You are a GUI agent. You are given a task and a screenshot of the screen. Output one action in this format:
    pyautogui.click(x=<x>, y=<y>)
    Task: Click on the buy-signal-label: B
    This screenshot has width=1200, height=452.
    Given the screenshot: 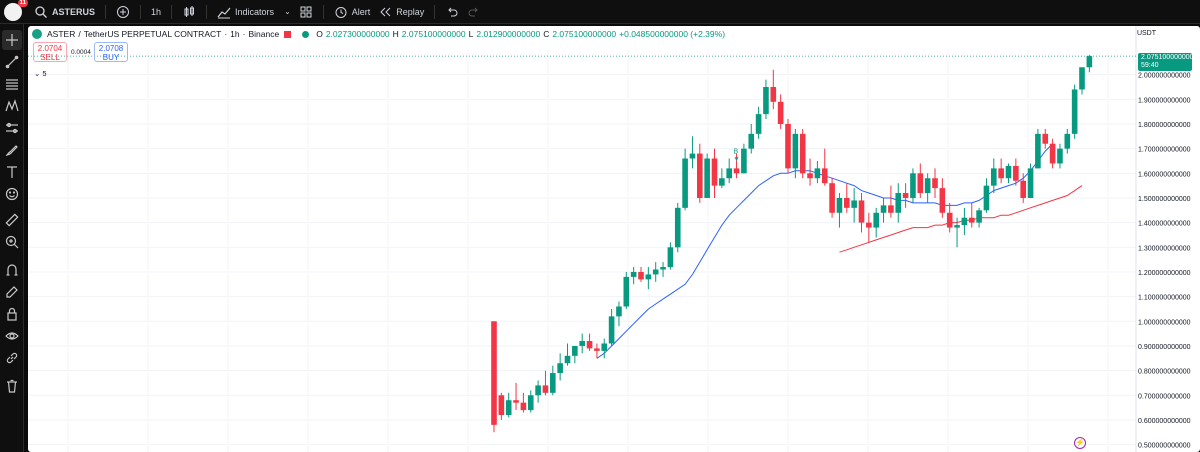 What is the action you would take?
    pyautogui.click(x=736, y=152)
    